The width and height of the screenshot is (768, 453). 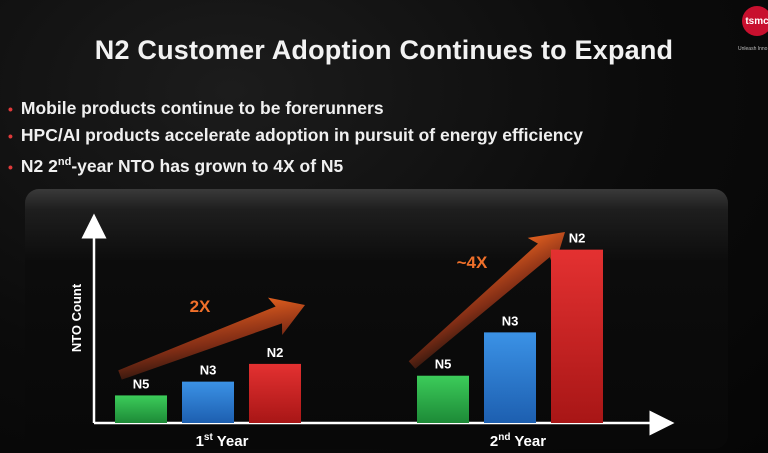 What do you see at coordinates (39, 165) in the screenshot?
I see `bullet-text-pre: N2 2` at bounding box center [39, 165].